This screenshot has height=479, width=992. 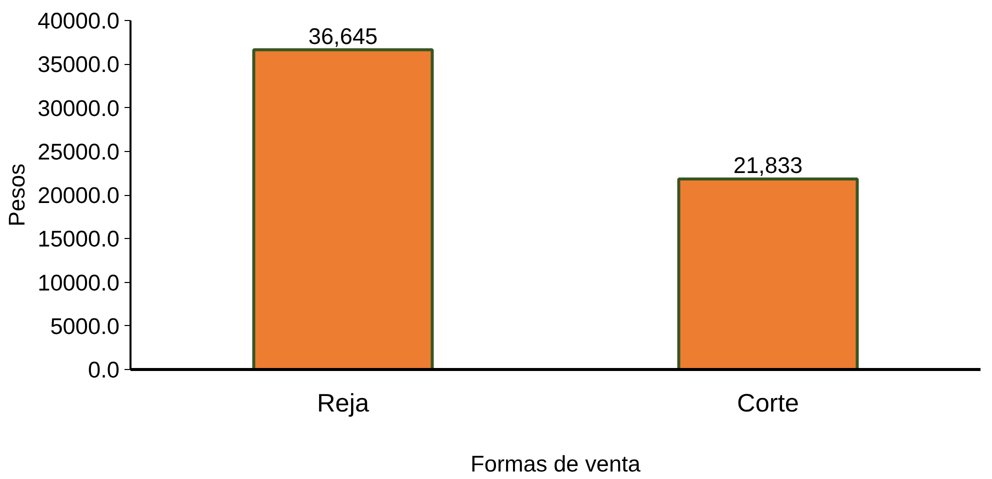 What do you see at coordinates (79, 64) in the screenshot?
I see `y-tick-label: 35000.0` at bounding box center [79, 64].